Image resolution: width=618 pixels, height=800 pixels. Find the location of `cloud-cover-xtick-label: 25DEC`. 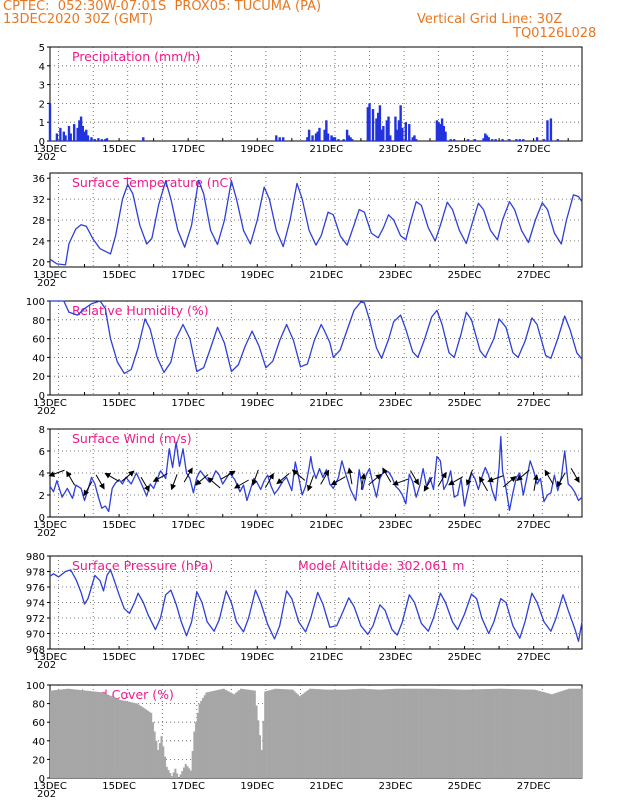

cloud-cover-xtick-label: 25DEC is located at coordinates (465, 786).